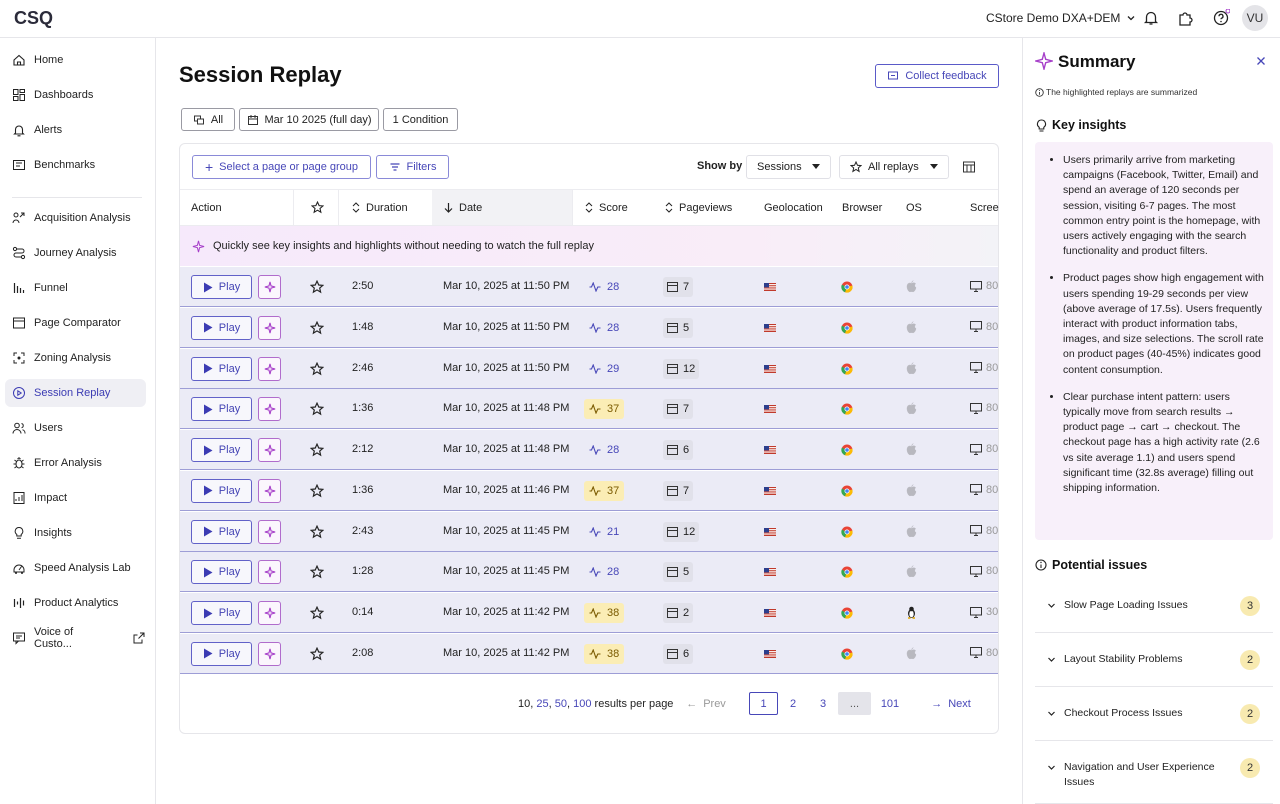 The height and width of the screenshot is (804, 1280). I want to click on arrow-left-icon: ←, so click(692, 703).